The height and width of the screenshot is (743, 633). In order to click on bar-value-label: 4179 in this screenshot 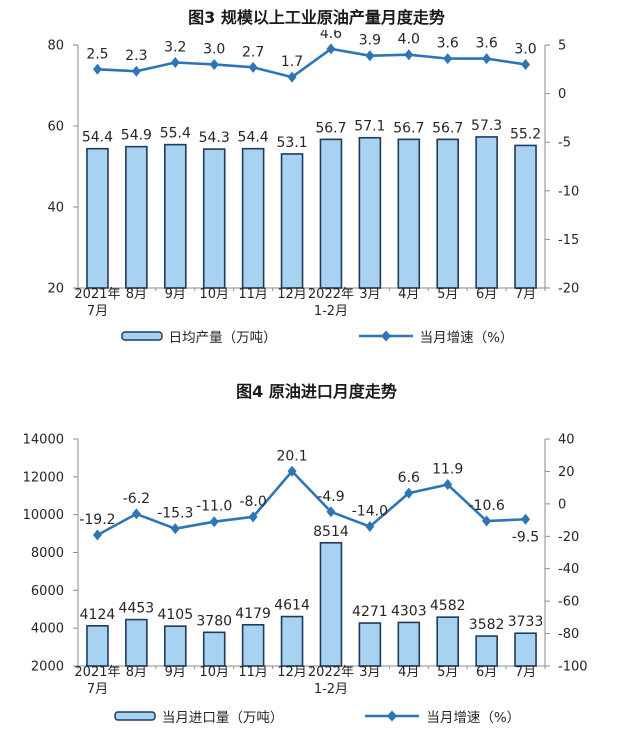, I will do `click(253, 614)`.